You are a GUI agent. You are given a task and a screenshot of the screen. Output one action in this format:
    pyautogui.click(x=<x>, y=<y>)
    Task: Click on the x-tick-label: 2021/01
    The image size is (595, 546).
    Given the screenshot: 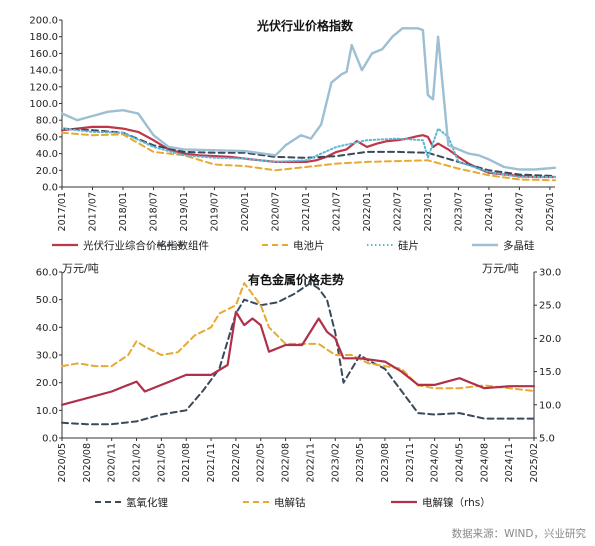 What is the action you would take?
    pyautogui.click(x=306, y=211)
    